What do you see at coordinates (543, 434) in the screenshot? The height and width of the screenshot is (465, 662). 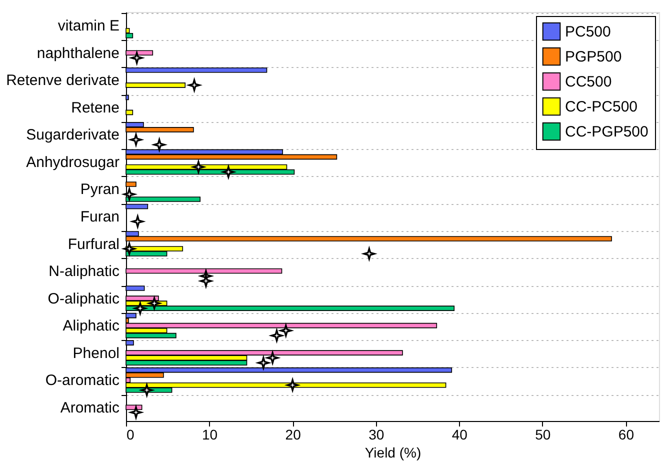 I see `x-tick-label: 50` at bounding box center [543, 434].